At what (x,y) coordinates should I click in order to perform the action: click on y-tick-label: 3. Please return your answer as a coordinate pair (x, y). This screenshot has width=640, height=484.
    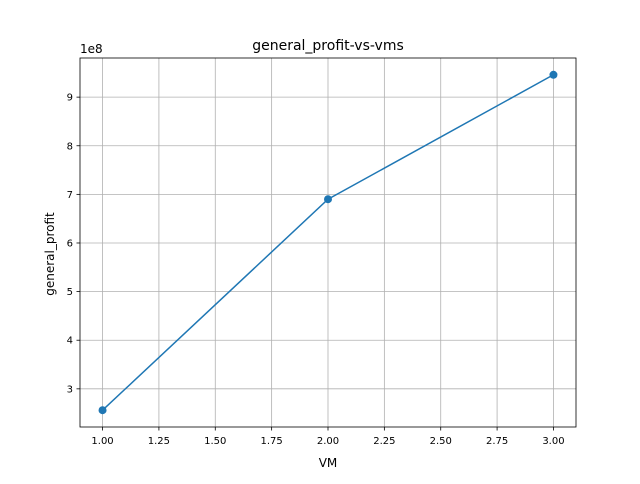
    Looking at the image, I should click on (70, 389).